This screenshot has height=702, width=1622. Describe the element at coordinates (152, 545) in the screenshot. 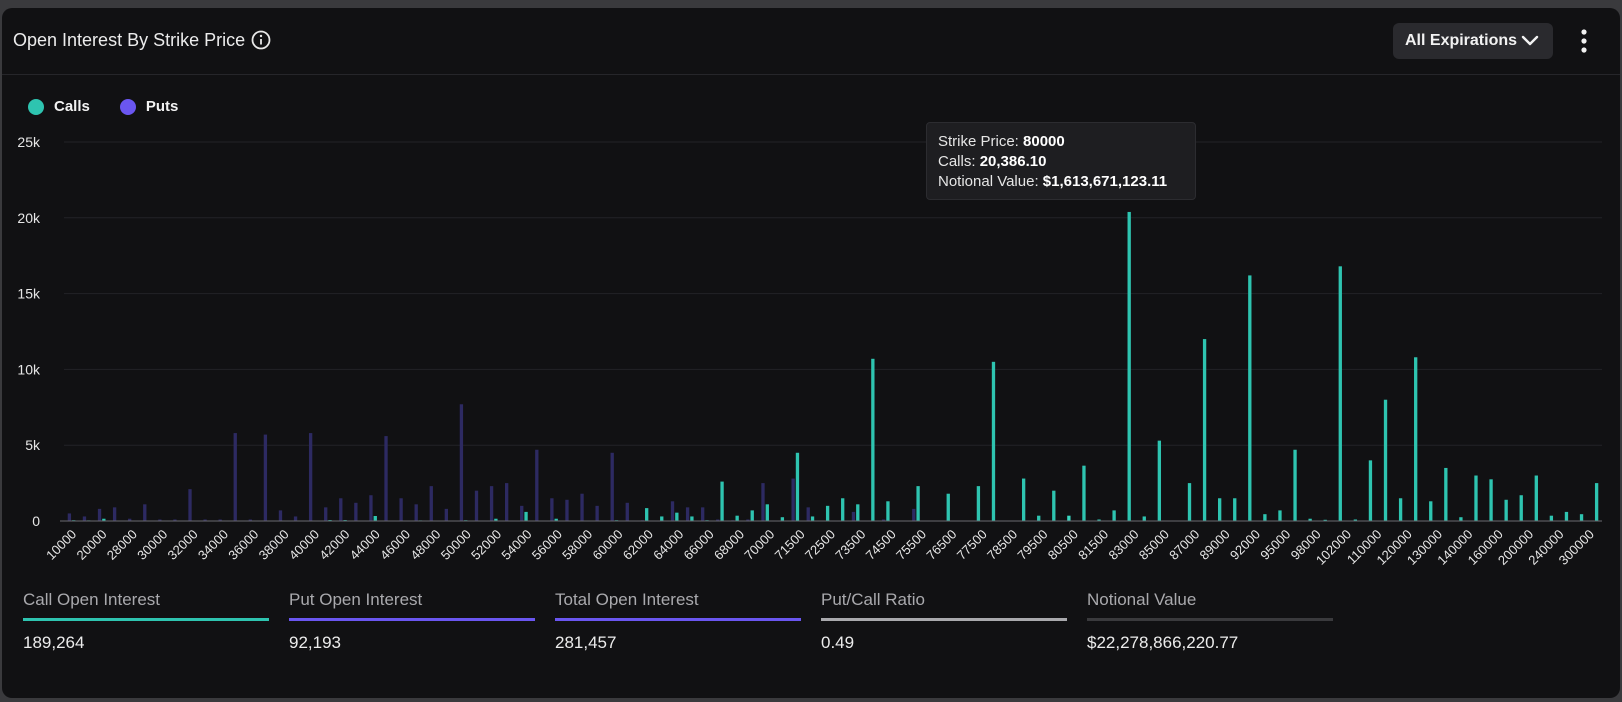

I see `x-tick-label: 30000` at that location.